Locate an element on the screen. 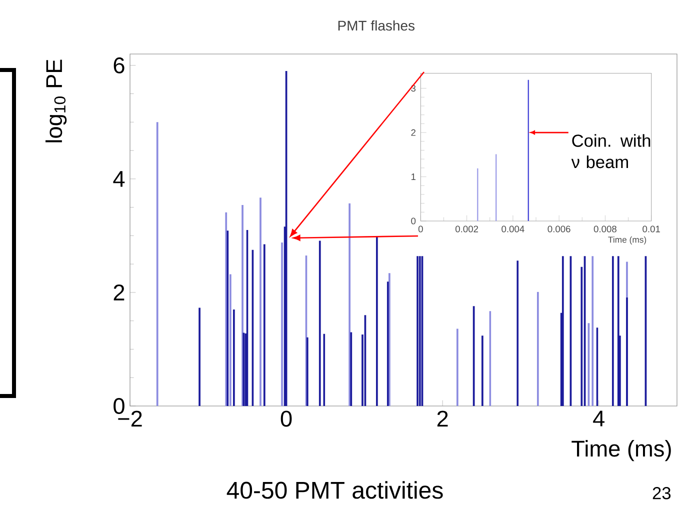  annotation: Coin. with ν beam is located at coordinates (610, 151).